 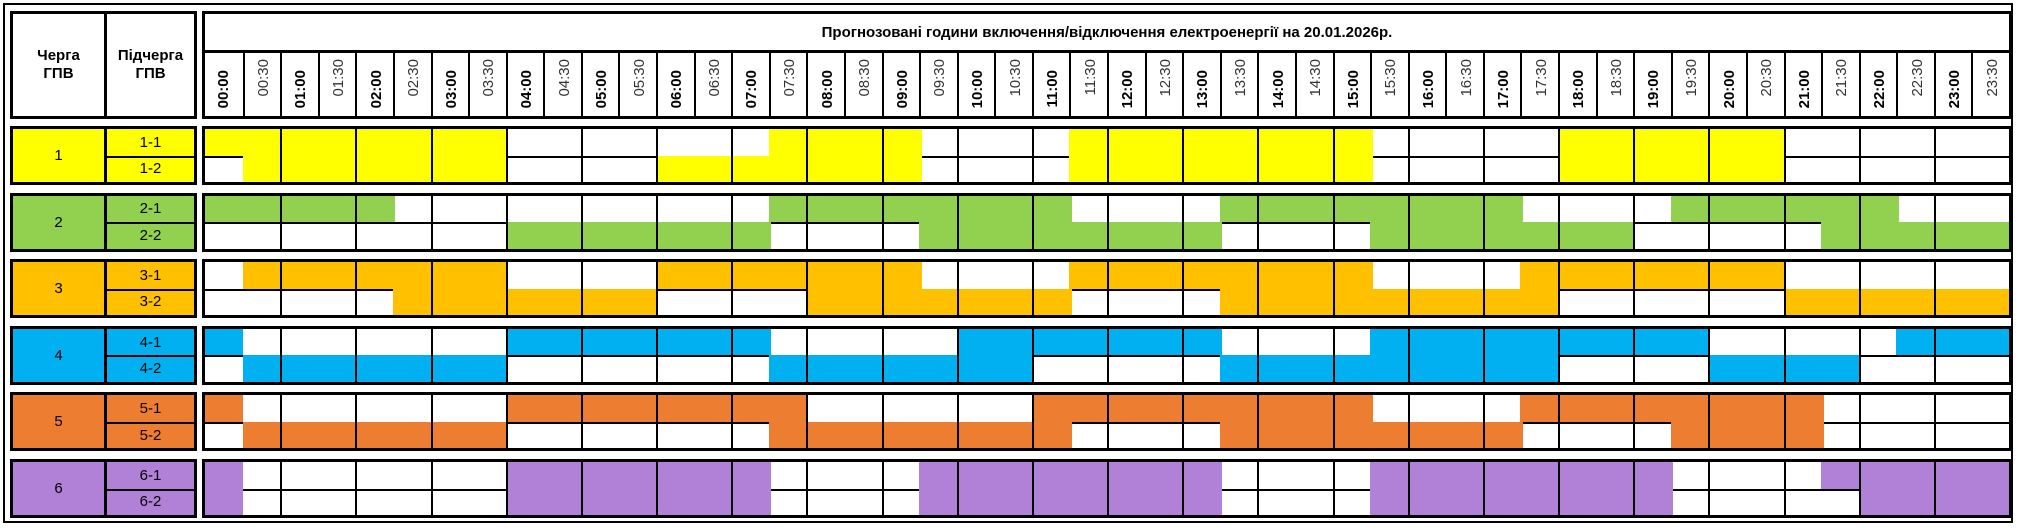 What do you see at coordinates (1955, 88) in the screenshot?
I see `time-label: 23:00` at bounding box center [1955, 88].